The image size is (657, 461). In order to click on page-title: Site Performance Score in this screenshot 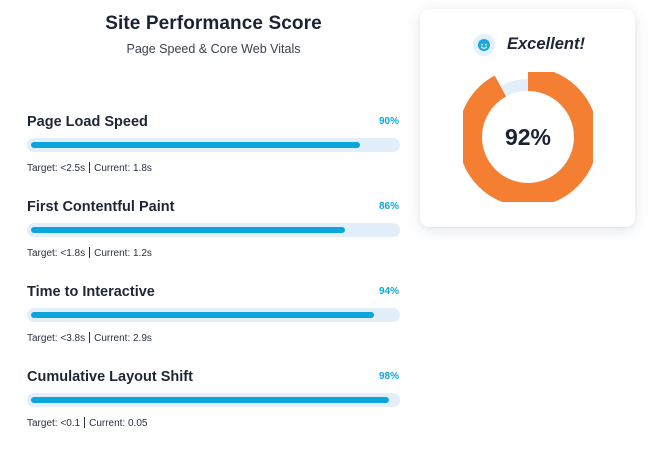, I will do `click(213, 23)`.